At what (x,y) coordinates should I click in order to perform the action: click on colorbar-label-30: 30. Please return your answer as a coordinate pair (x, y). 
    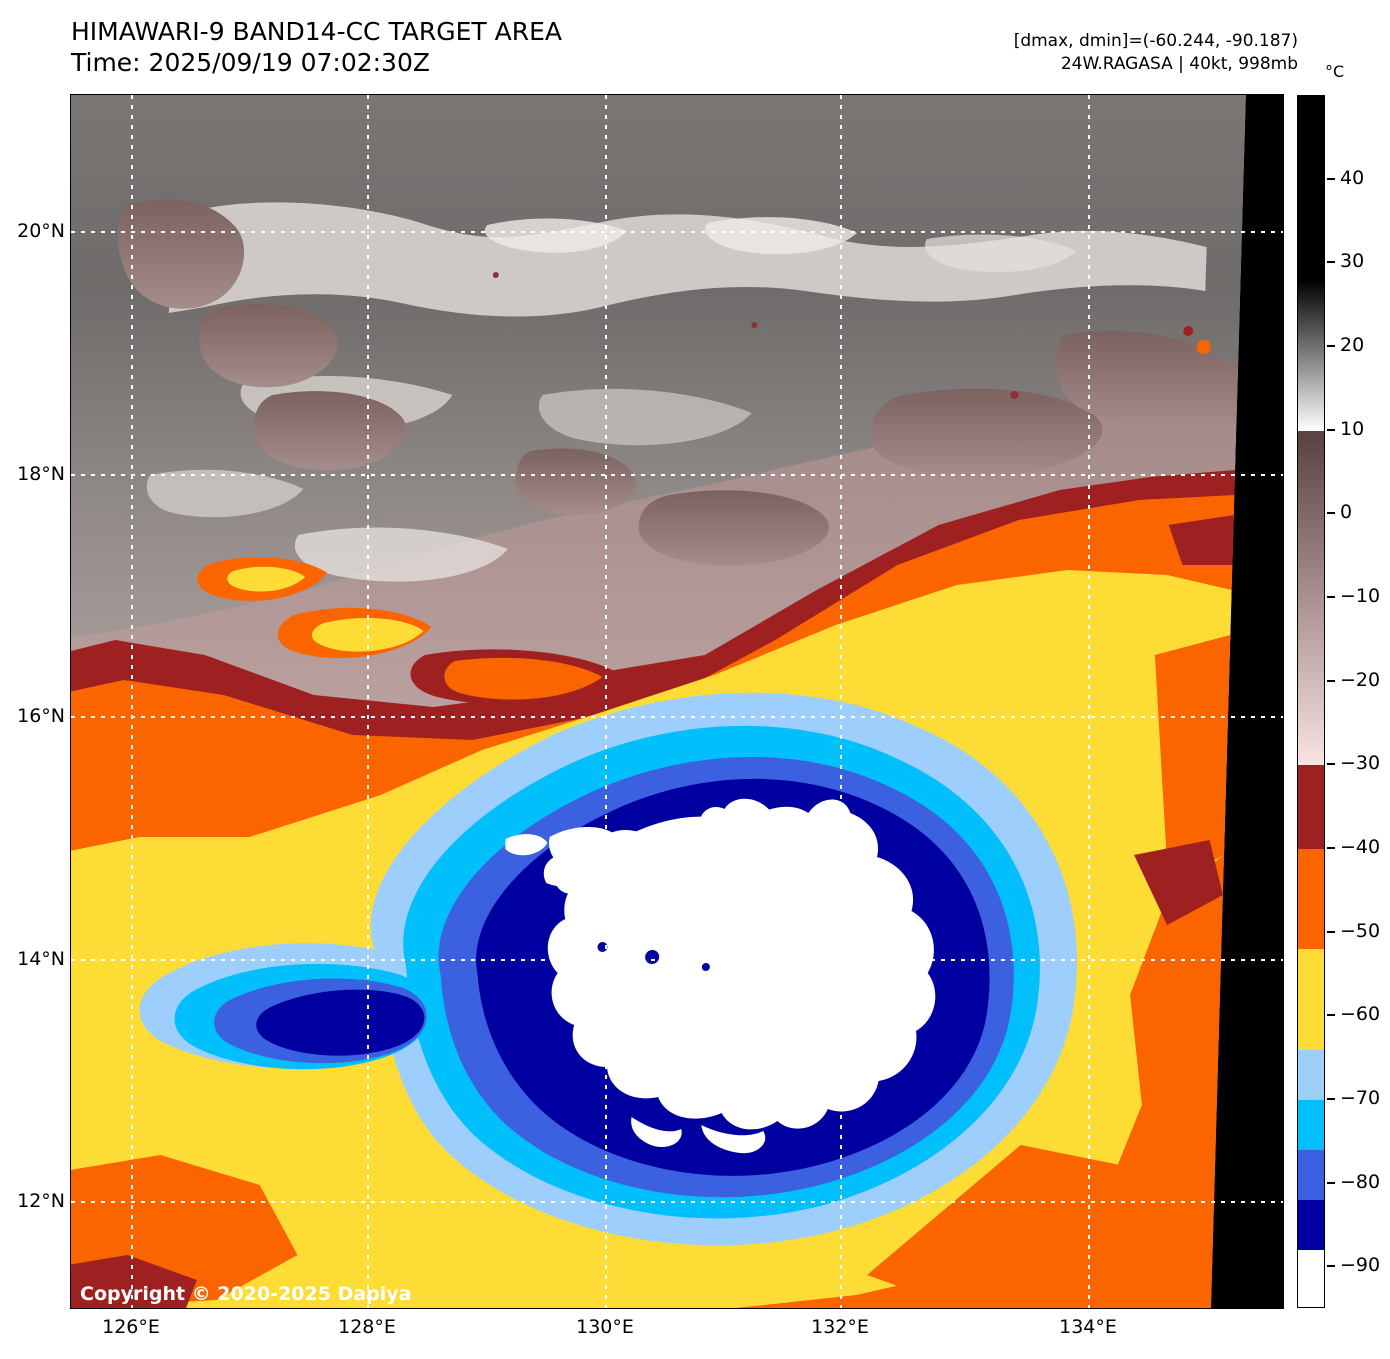
    Looking at the image, I should click on (1352, 261).